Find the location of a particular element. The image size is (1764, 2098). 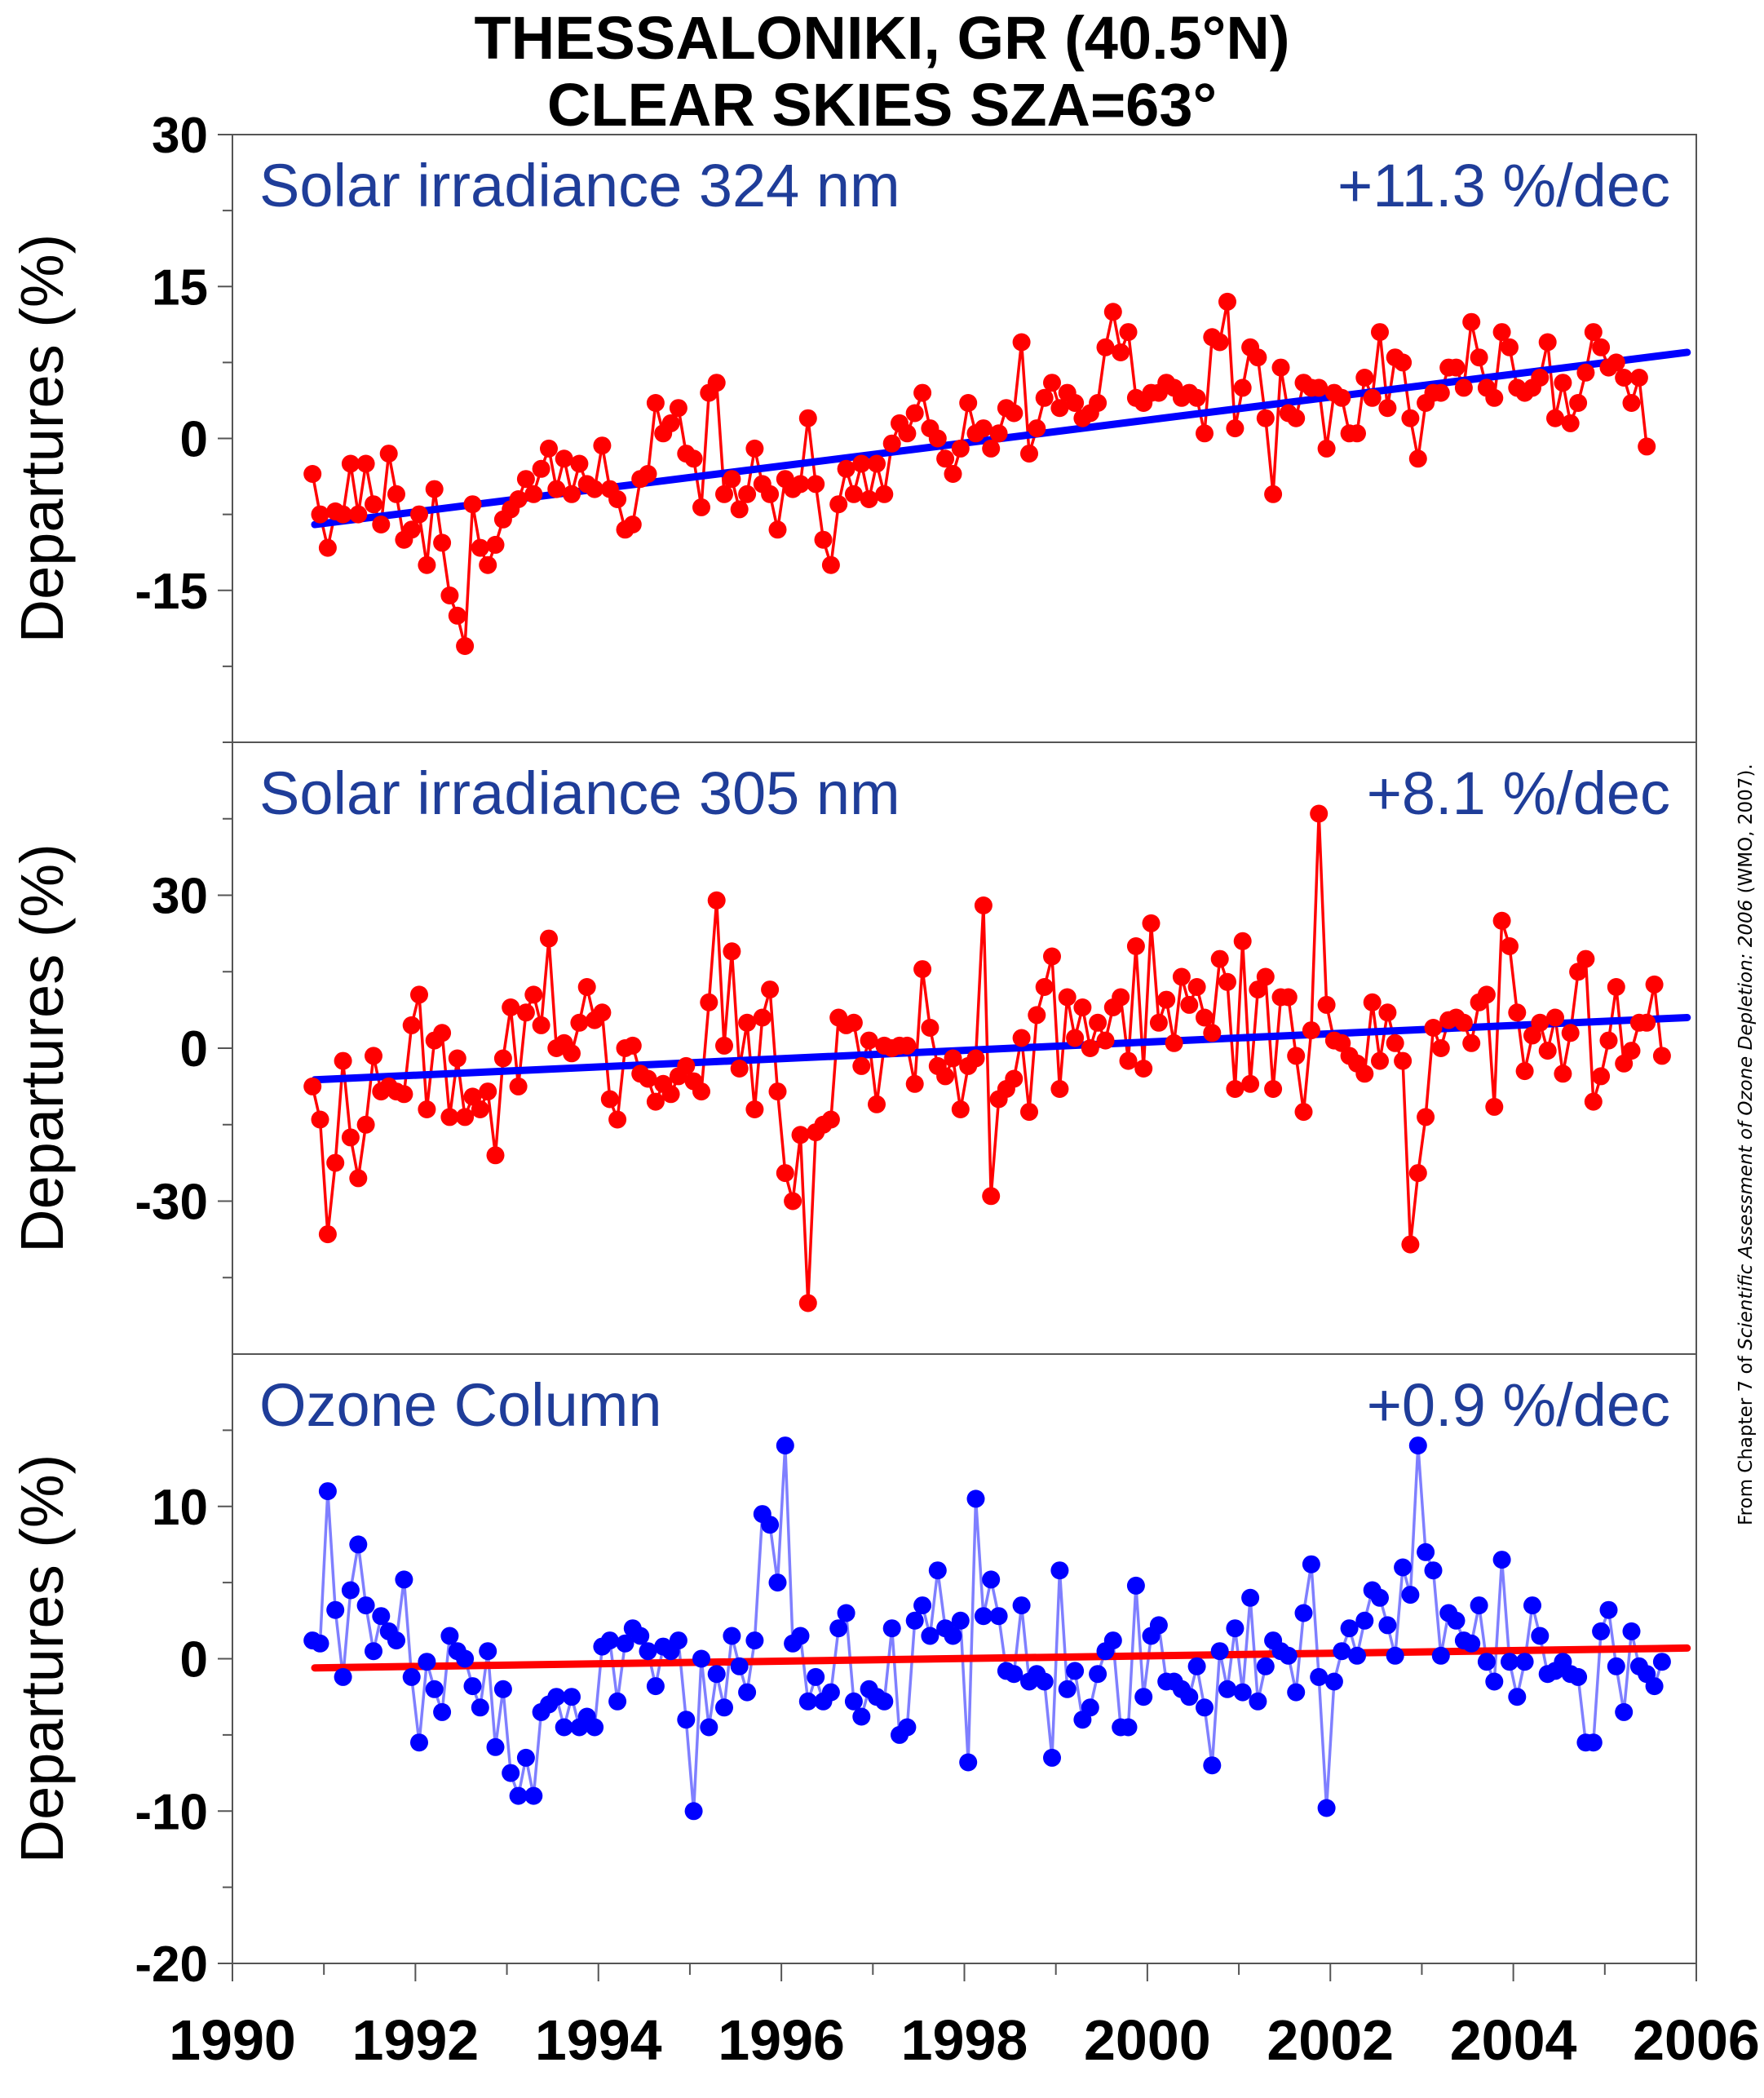

x-tick-label: 2000 is located at coordinates (1147, 2040).